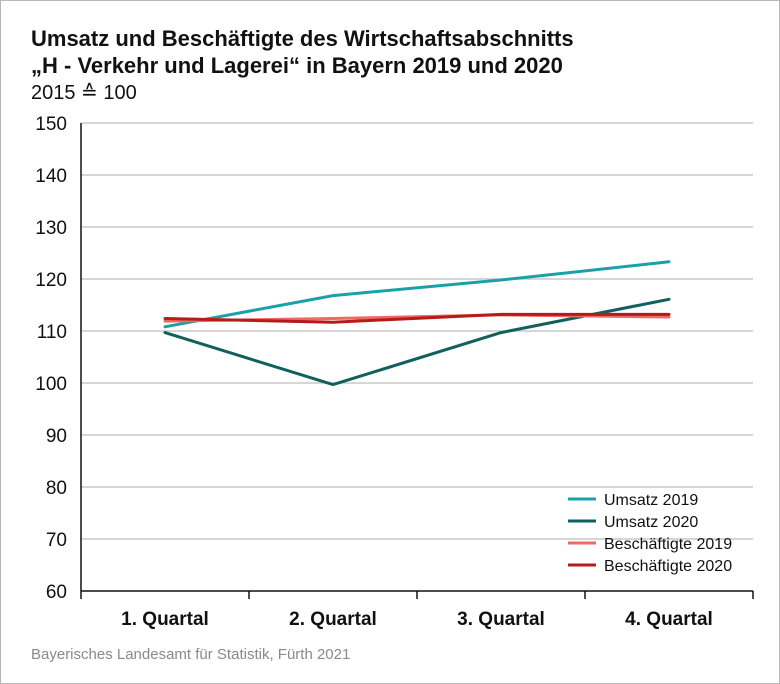  What do you see at coordinates (651, 500) in the screenshot?
I see `legend-label: Umsatz 2019` at bounding box center [651, 500].